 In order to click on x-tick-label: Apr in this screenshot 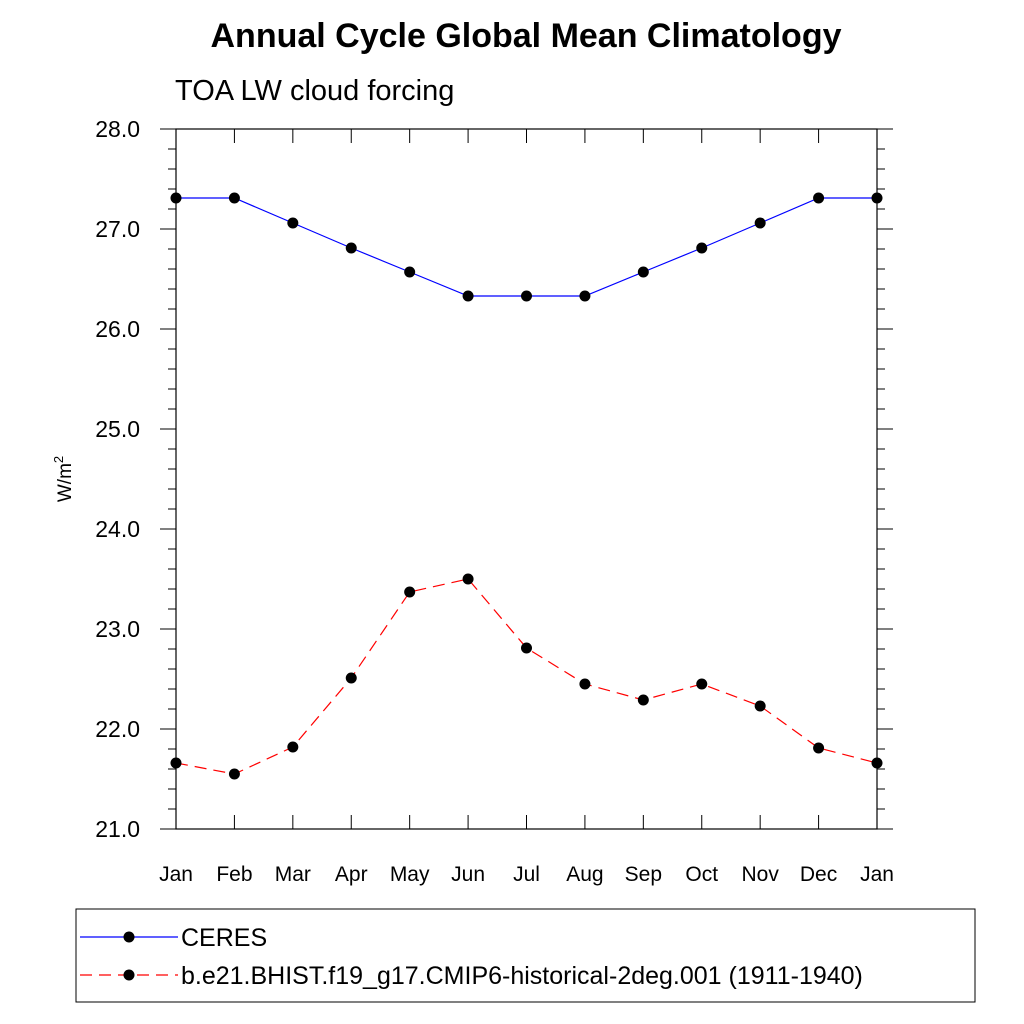, I will do `click(351, 874)`.